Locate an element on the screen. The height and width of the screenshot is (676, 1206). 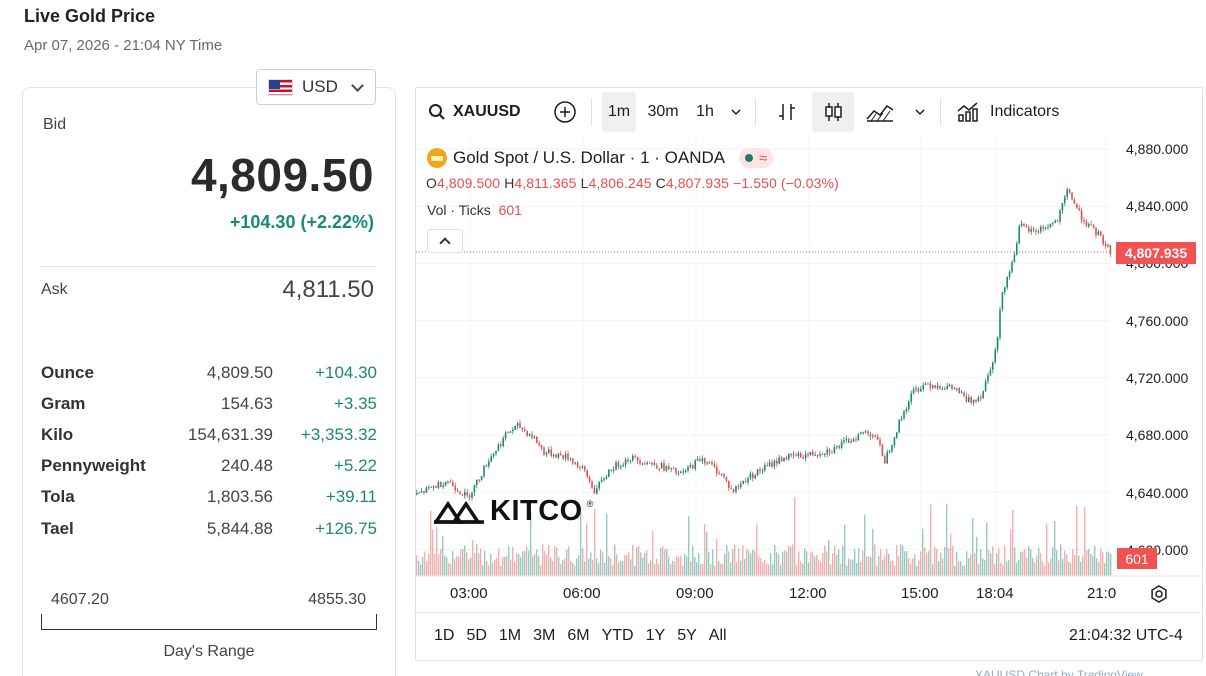
range-1d-button: 1D is located at coordinates (444, 635).